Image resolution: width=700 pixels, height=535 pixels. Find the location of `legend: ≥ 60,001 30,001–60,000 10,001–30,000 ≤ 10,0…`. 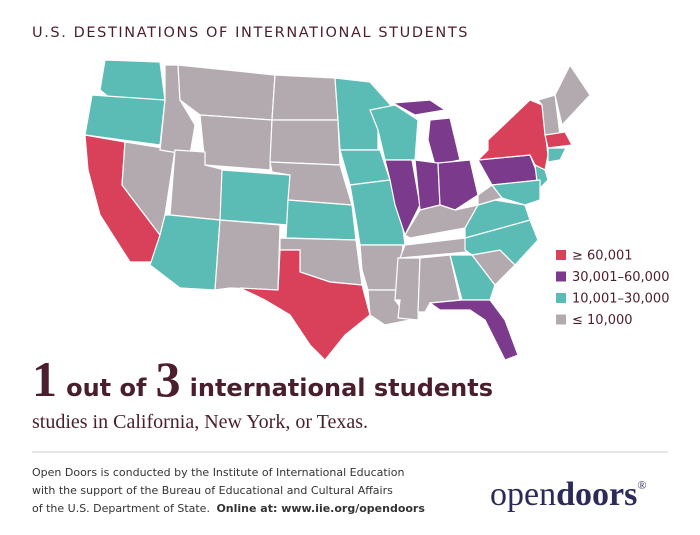

legend: ≥ 60,001 30,001–60,000 10,001–30,000 ≤ 10,0… is located at coordinates (612, 288).